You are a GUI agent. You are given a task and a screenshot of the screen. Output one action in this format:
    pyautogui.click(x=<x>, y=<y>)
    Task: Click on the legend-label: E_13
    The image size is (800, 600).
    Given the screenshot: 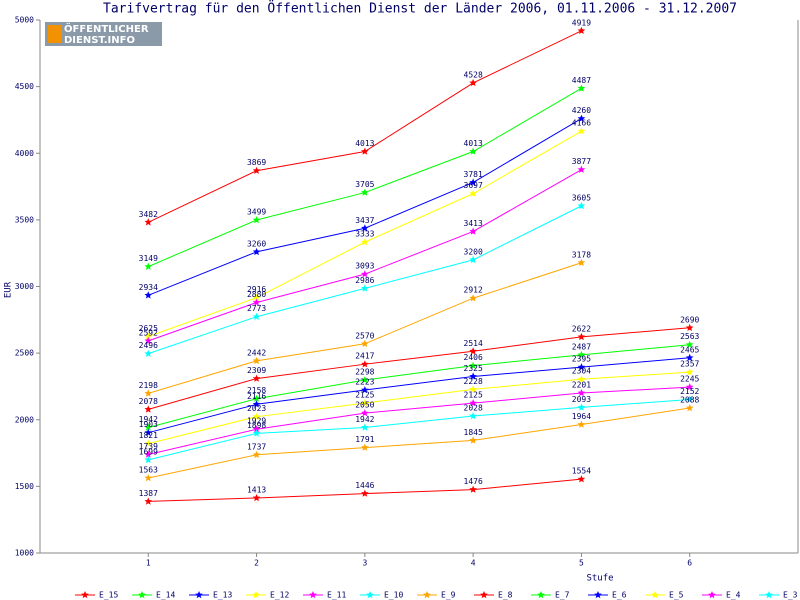 What is the action you would take?
    pyautogui.click(x=222, y=595)
    